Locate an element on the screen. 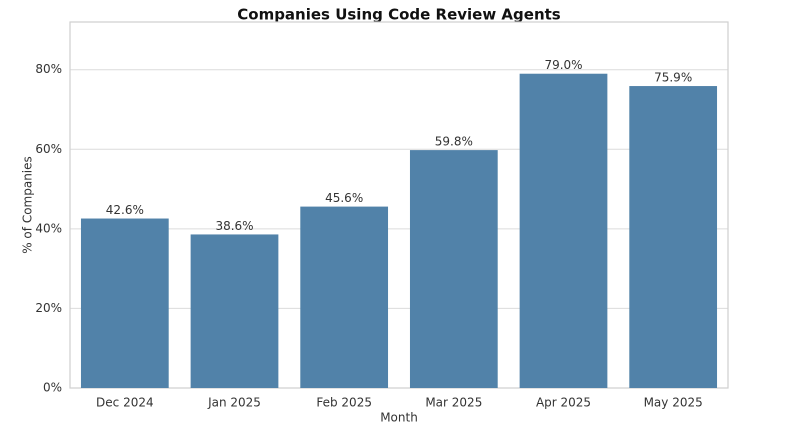 This screenshot has height=436, width=790. x-tick-label: Jan 2025 is located at coordinates (234, 403).